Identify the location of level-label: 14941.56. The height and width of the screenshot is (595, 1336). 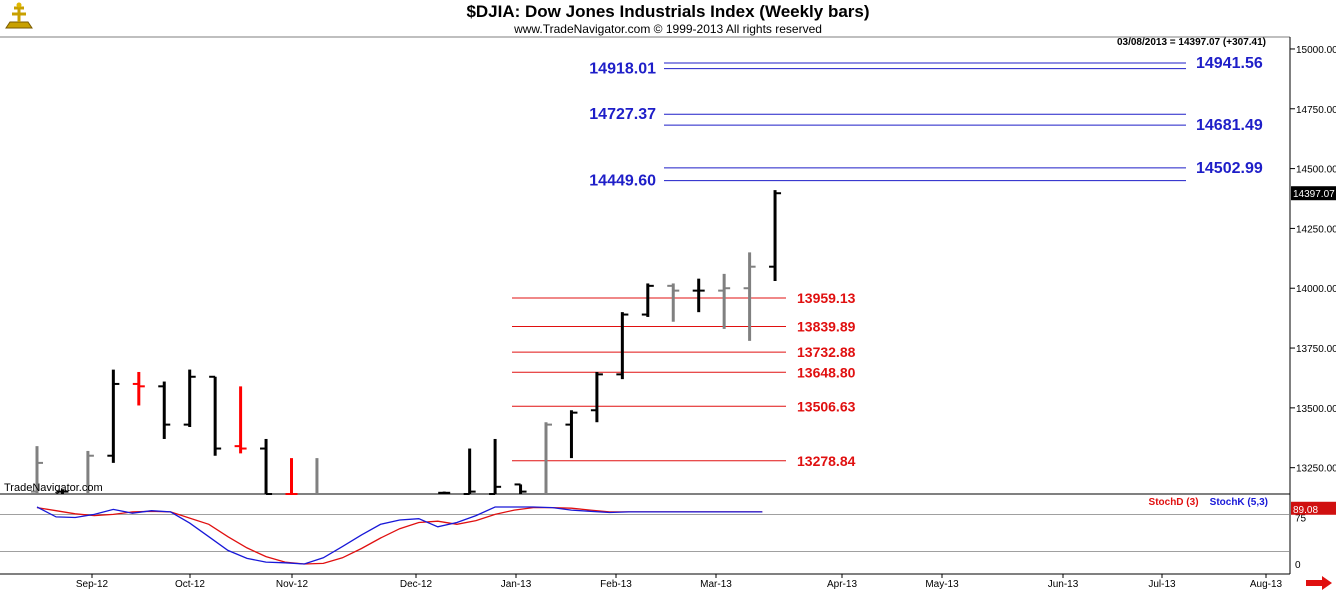
(1229, 63).